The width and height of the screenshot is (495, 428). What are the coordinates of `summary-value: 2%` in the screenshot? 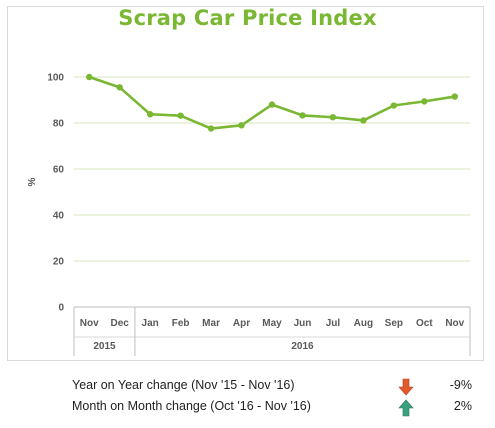 It's located at (462, 406).